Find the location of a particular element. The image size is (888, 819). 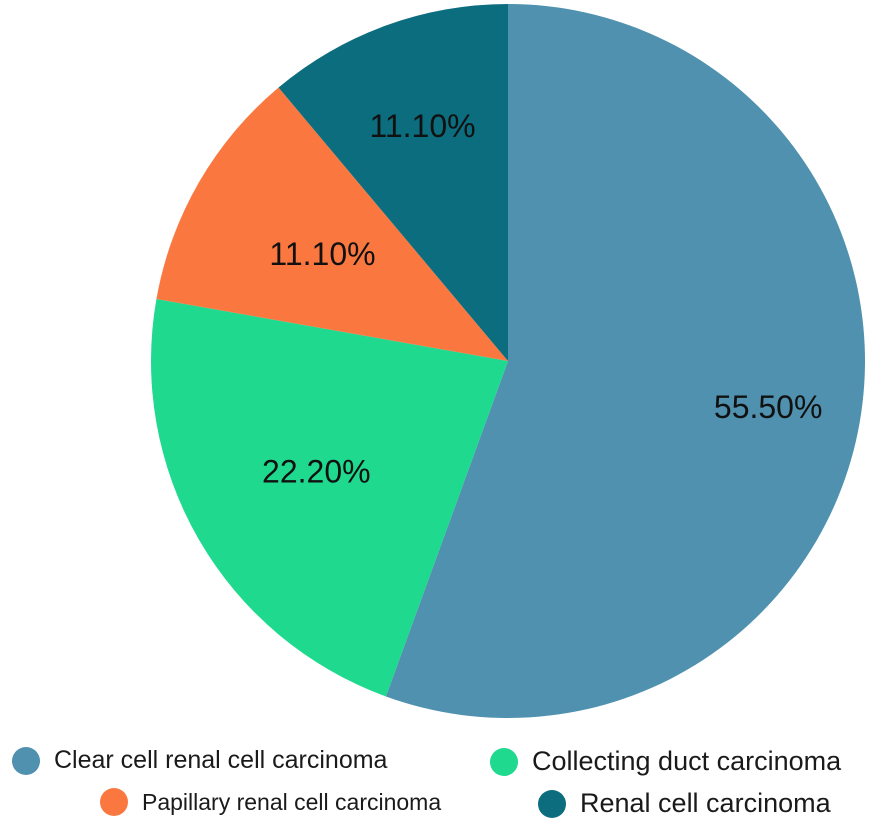

slice-label-papillary: 11.10% is located at coordinates (322, 254).